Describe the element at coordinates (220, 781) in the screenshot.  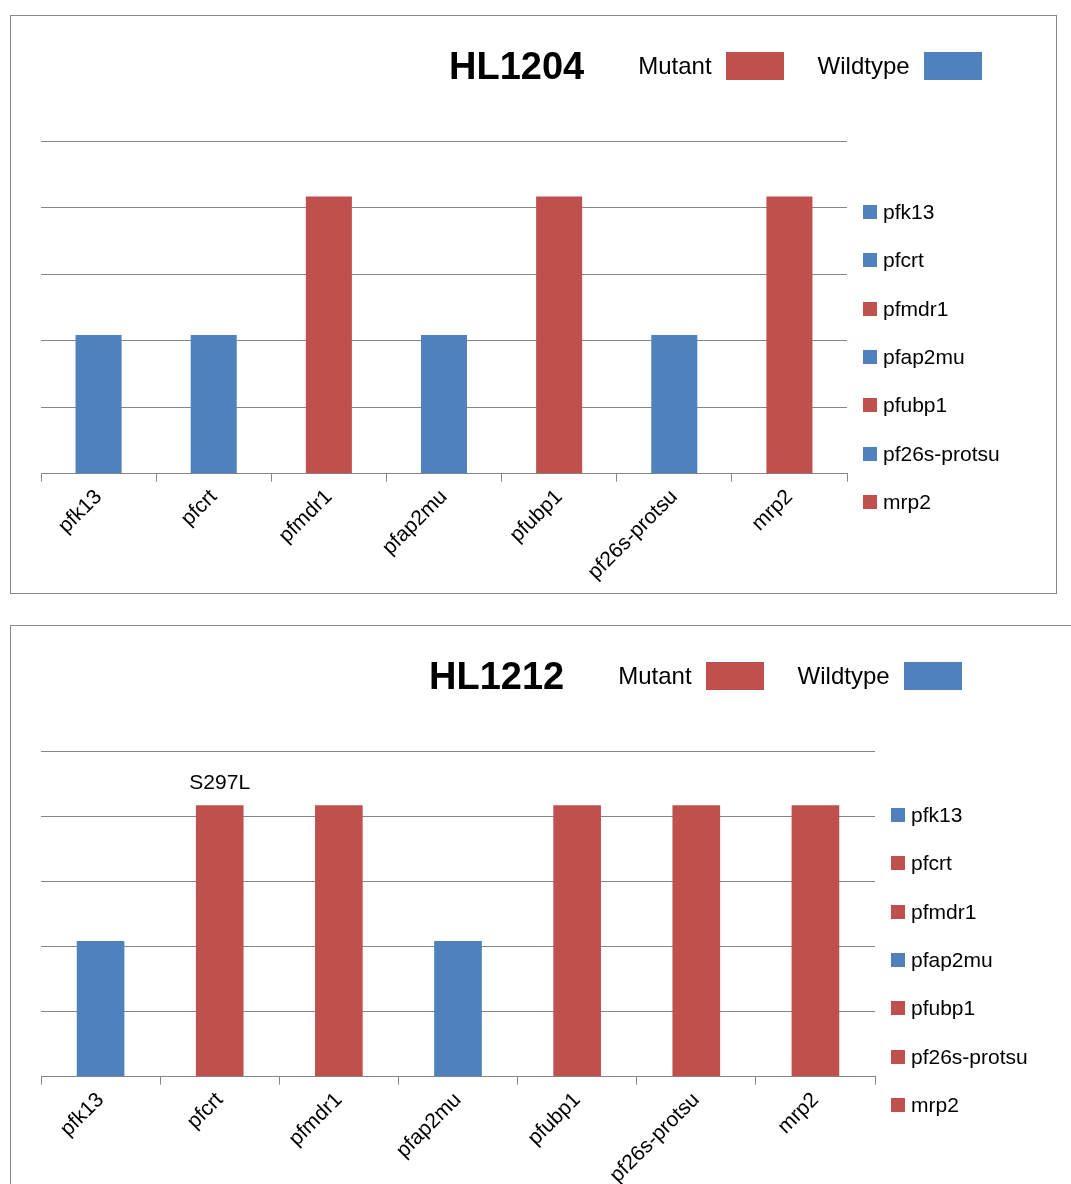
I see `annotation: S297L` at that location.